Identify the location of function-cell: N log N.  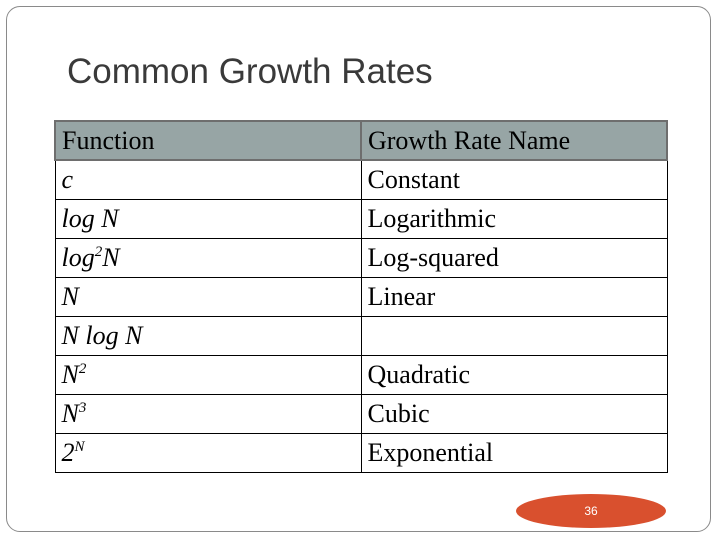
(208, 335).